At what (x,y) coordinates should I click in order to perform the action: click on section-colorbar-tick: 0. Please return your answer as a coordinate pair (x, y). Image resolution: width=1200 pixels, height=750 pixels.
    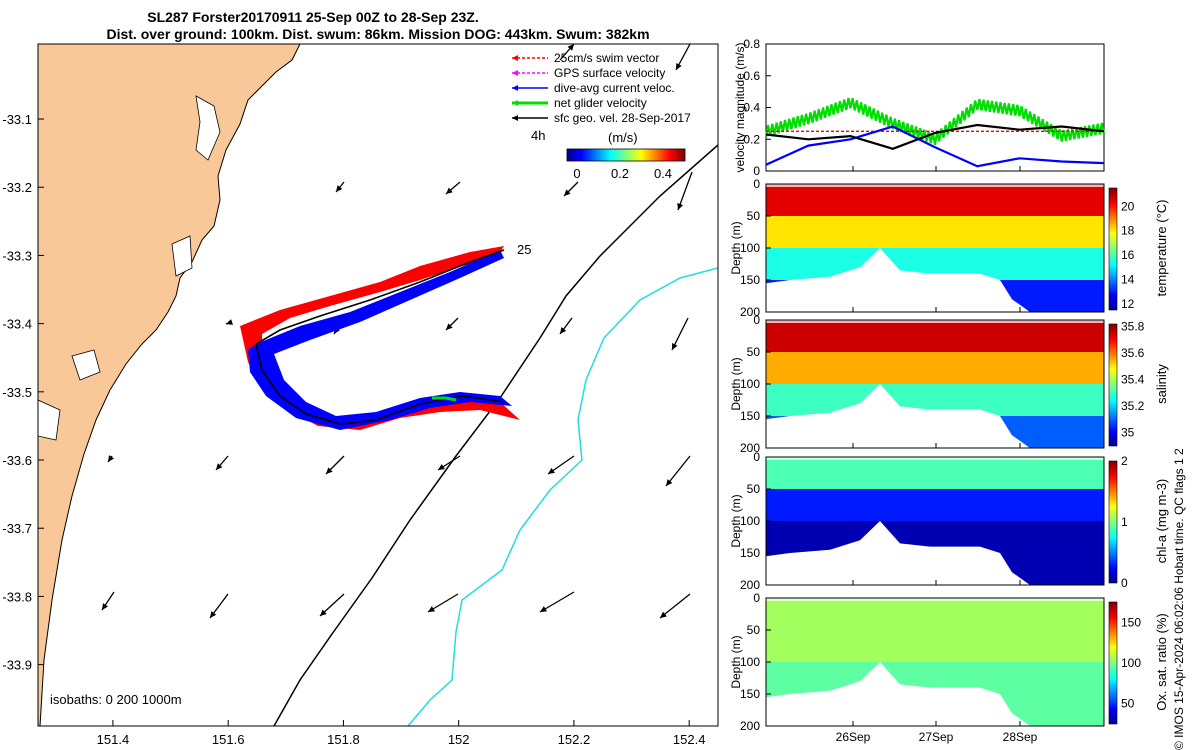
    Looking at the image, I should click on (1124, 583).